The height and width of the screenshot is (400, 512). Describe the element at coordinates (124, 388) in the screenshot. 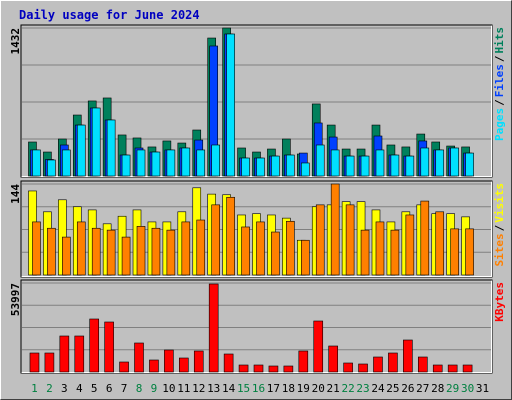

I see `x-tick-label: 7` at that location.